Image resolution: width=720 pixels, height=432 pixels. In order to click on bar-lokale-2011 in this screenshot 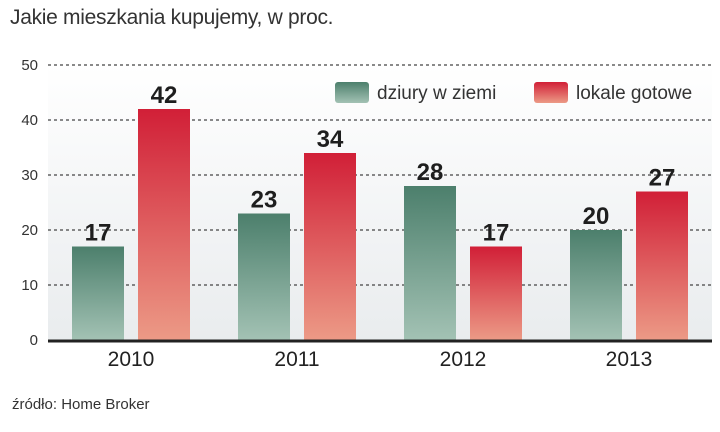, I will do `click(330, 246)`.